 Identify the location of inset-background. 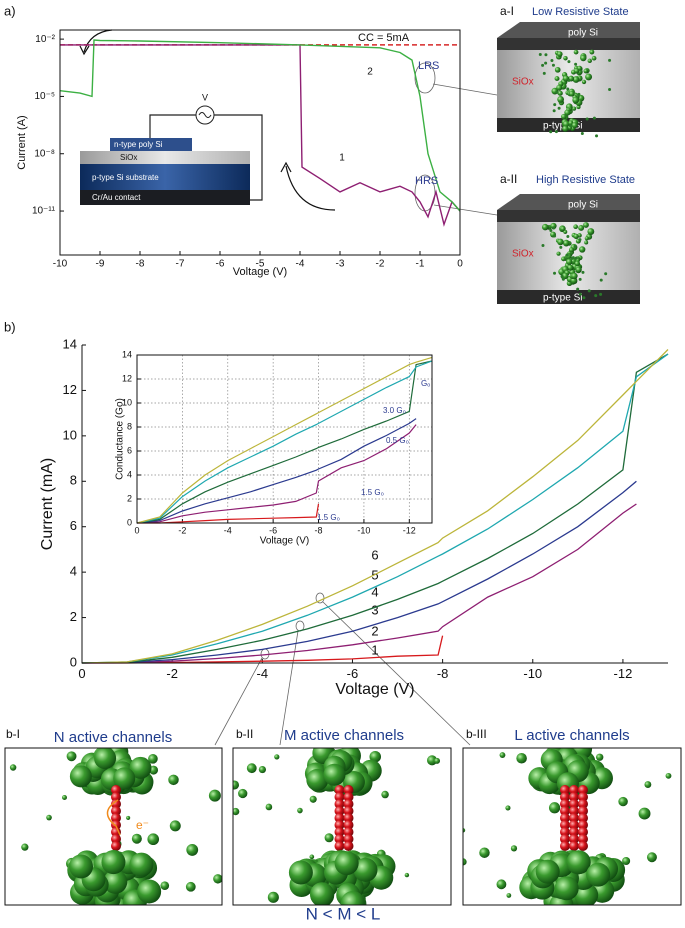
(284, 439).